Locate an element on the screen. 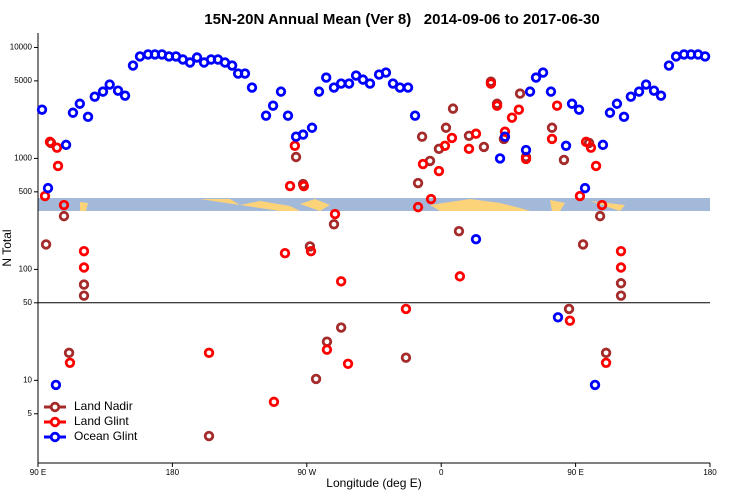  x-tick-label: 90 E is located at coordinates (575, 472).